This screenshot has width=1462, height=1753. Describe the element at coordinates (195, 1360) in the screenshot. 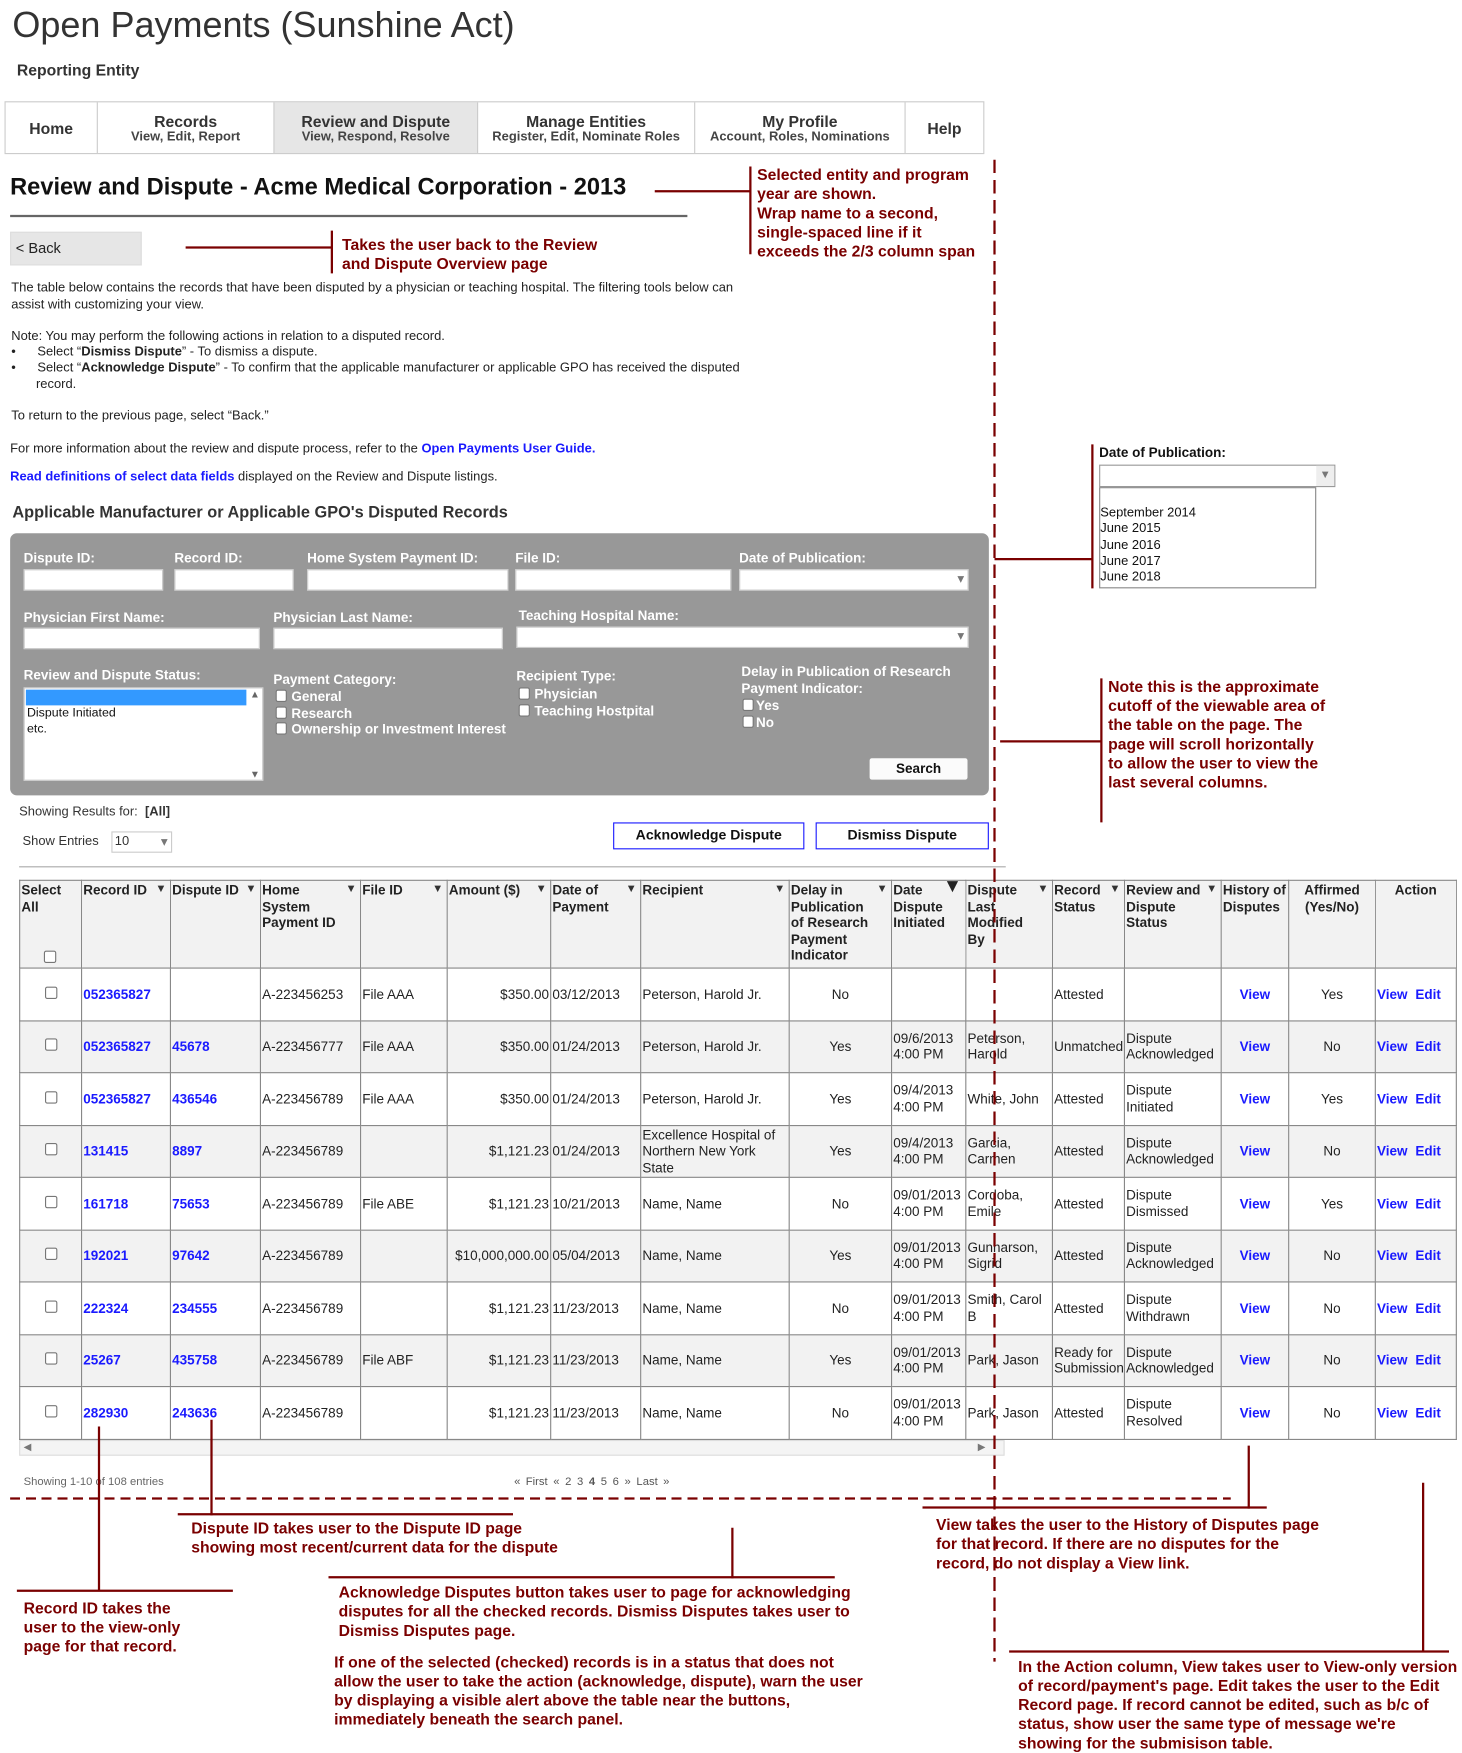

I see `dispute-id-link: 435758` at that location.